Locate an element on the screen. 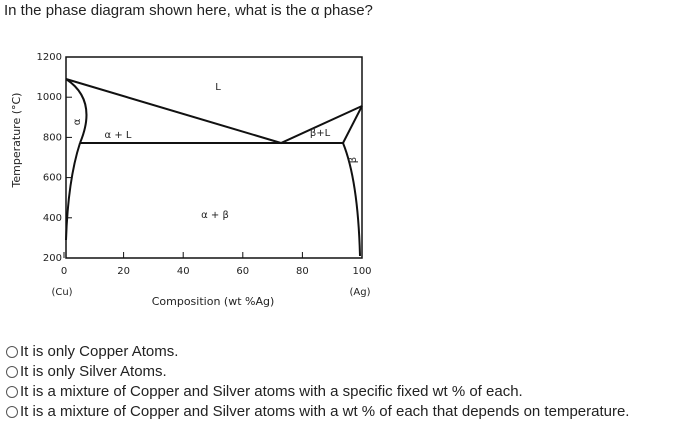  y-tick-label: 400 is located at coordinates (52, 218).